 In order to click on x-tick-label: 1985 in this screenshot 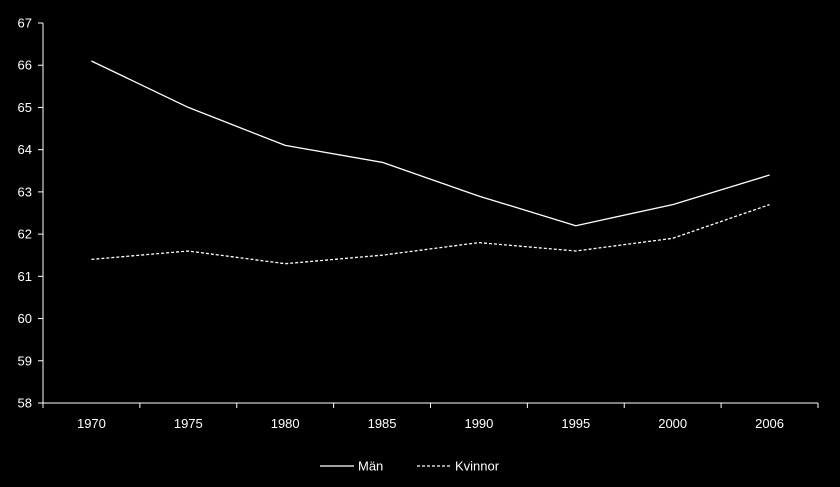, I will do `click(382, 423)`.